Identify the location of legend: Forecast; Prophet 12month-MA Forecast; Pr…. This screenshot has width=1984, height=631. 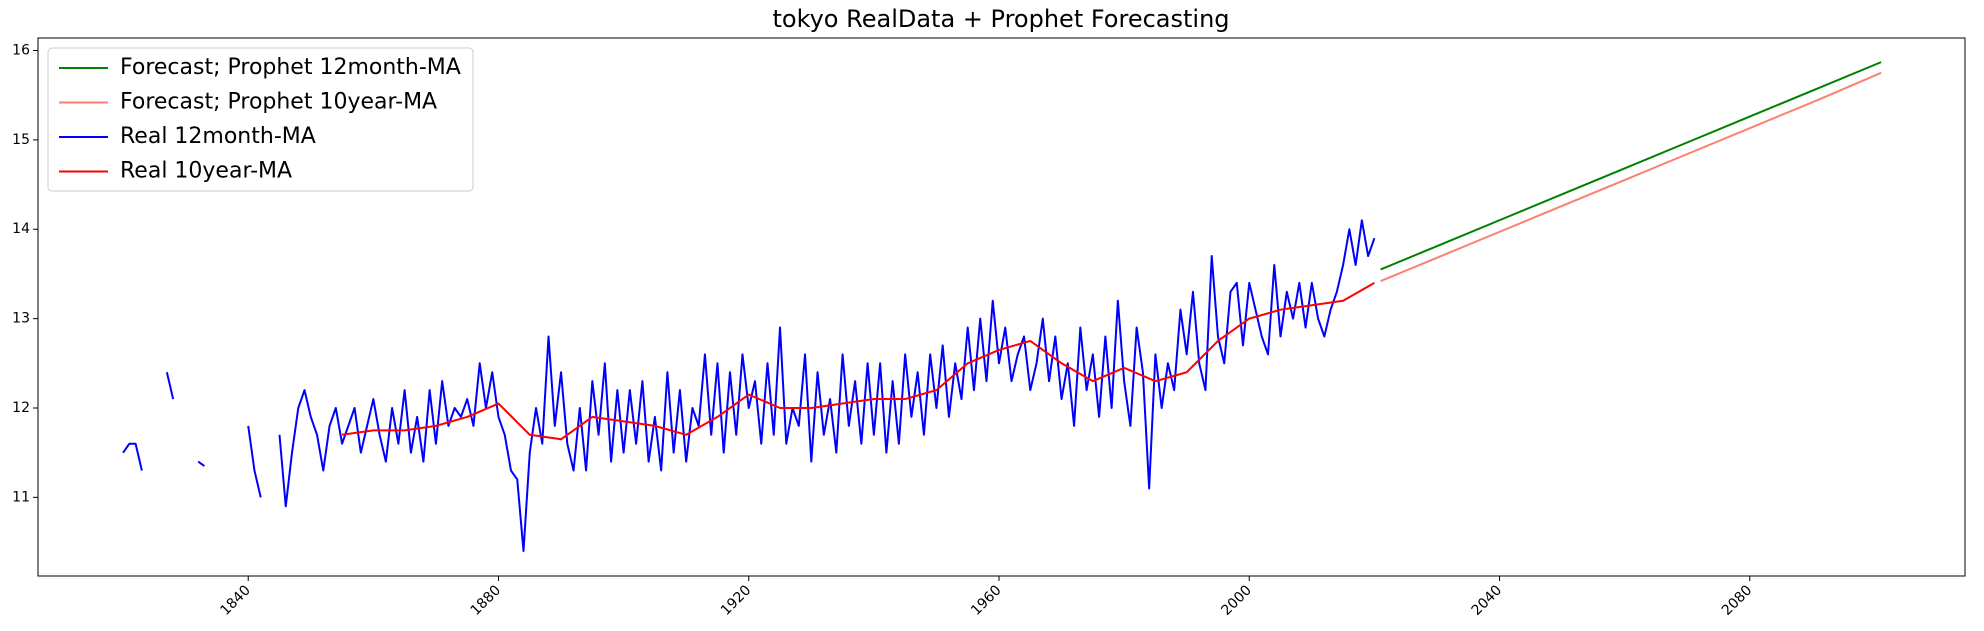
(260, 119).